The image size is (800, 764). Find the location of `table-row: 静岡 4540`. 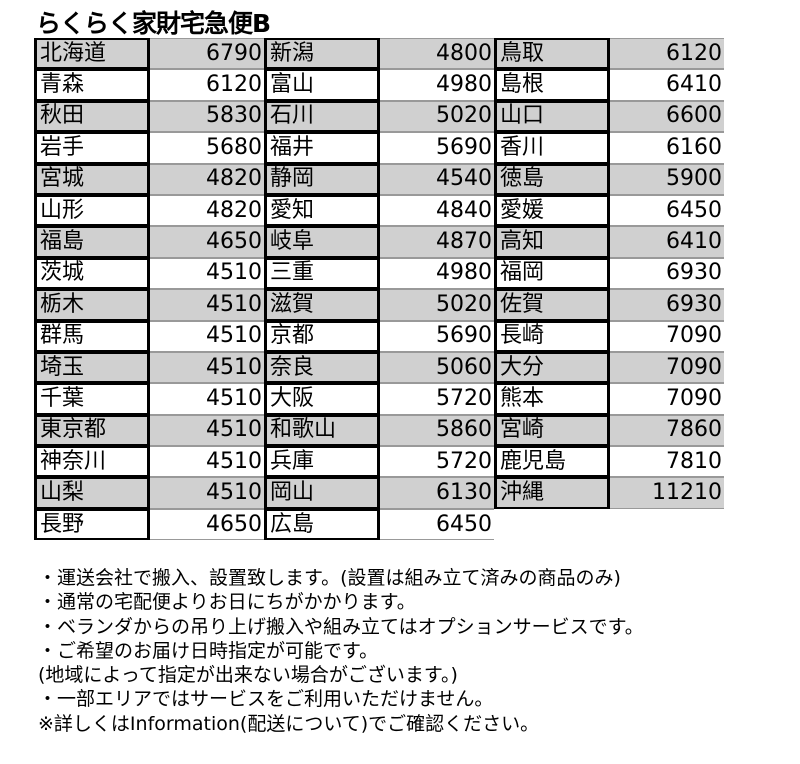

table-row: 静岡 4540 is located at coordinates (379, 179).